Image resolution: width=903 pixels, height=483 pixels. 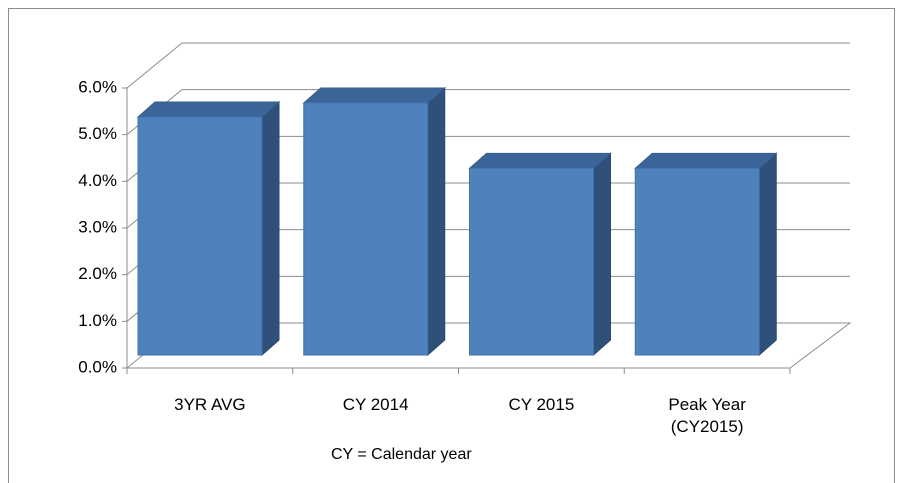 I want to click on y-tick-label: 5.0%, so click(x=97, y=133).